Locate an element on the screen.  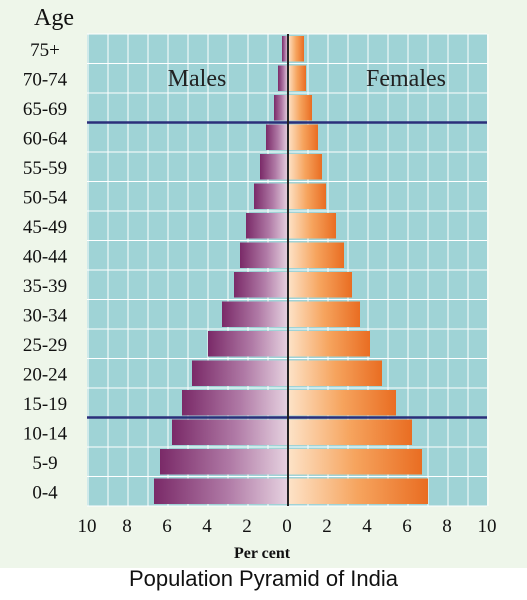
y-tick-label: 35-39 is located at coordinates (45, 286).